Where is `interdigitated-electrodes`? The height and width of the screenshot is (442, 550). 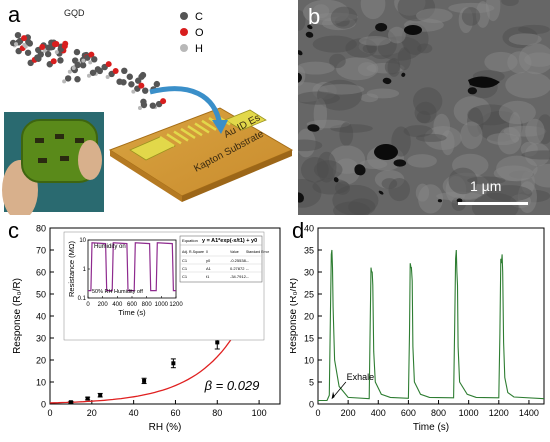 interdigitated-electrodes is located at coordinates (195, 131).